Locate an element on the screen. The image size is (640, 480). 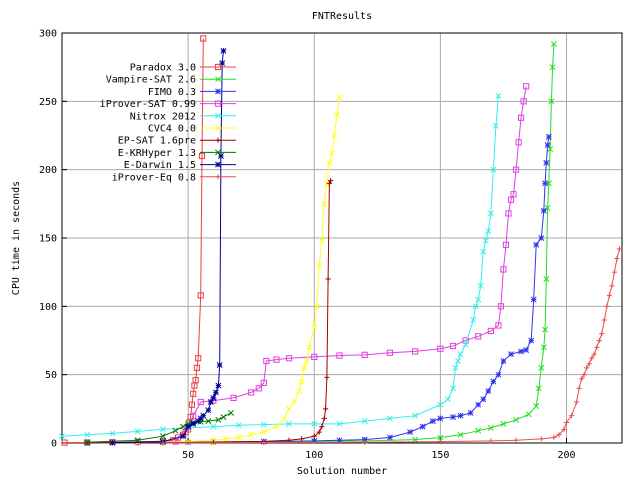
y-tick-label: 50 is located at coordinates (51, 375).